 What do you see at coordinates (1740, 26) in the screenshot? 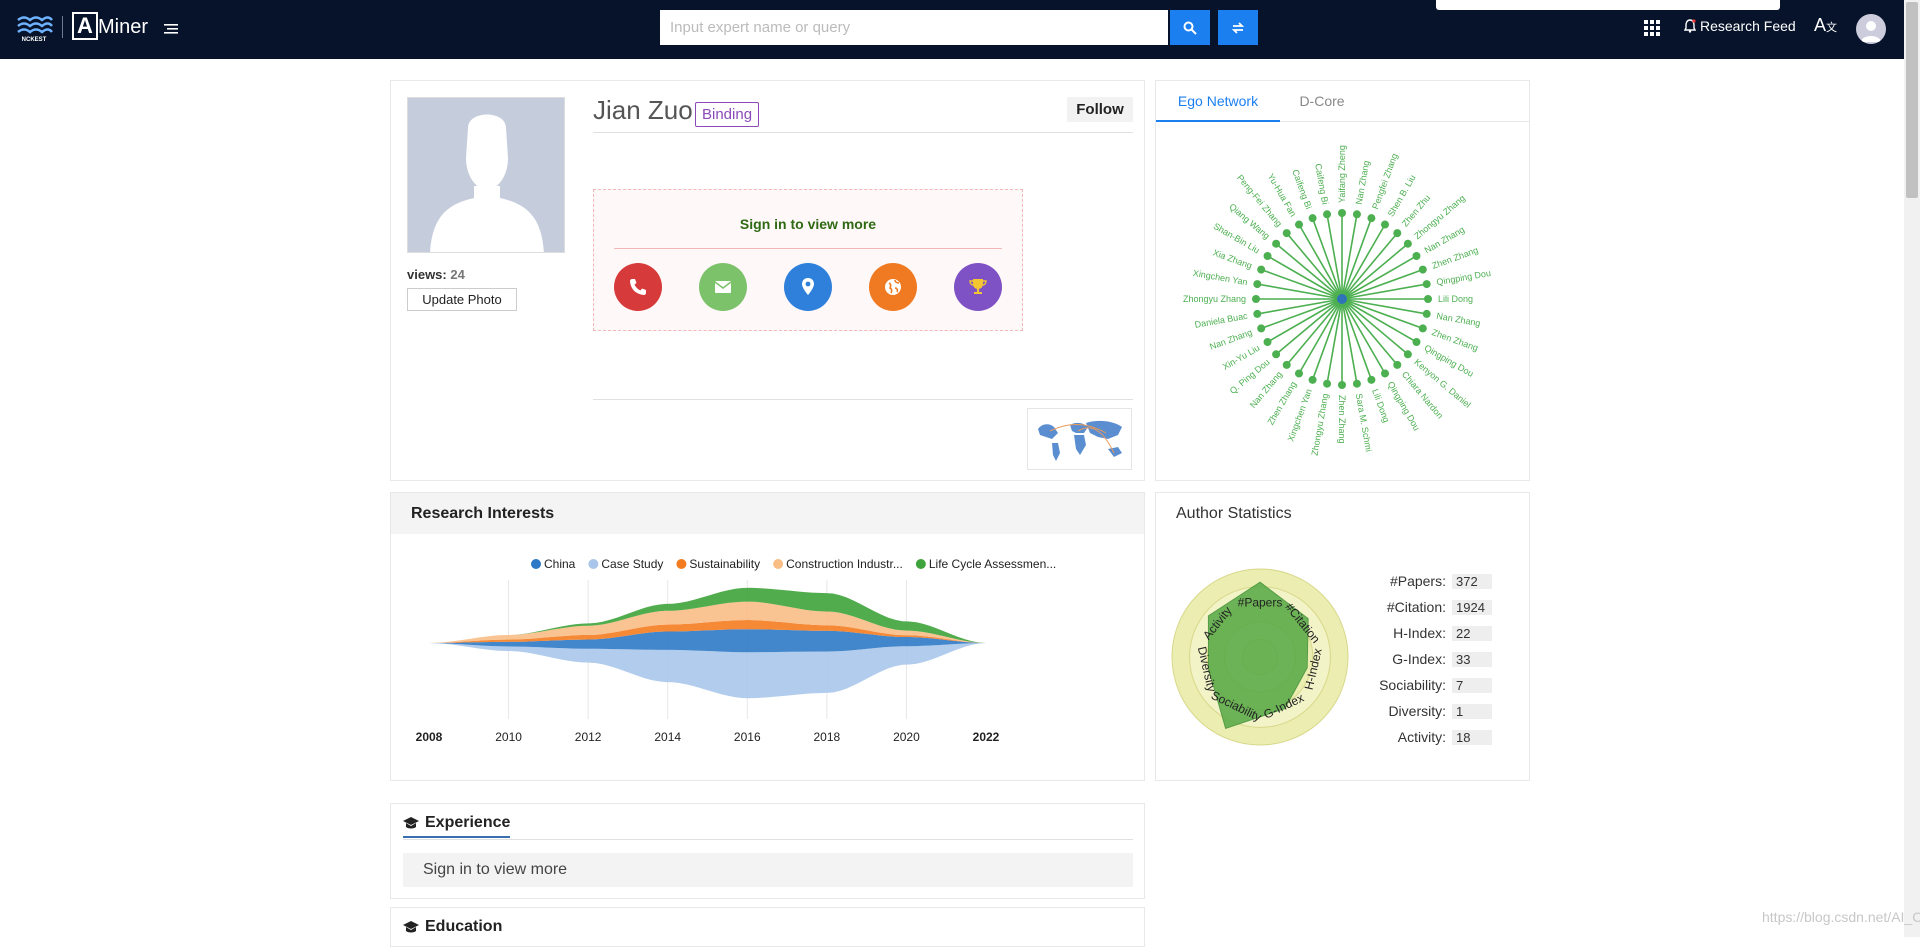
I see `research-feed-link: Research Feed` at bounding box center [1740, 26].